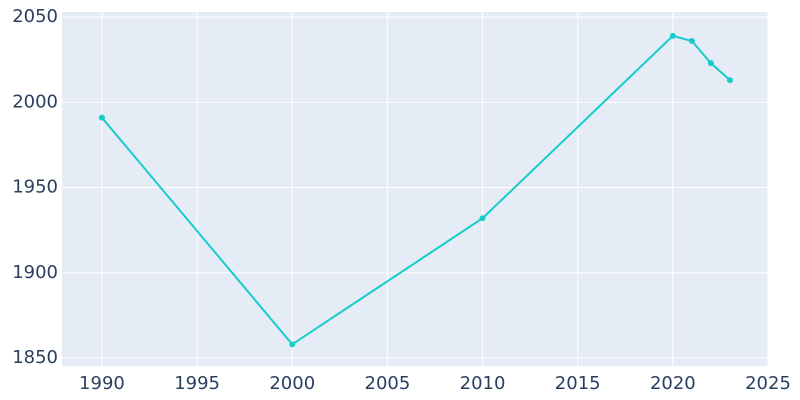 The height and width of the screenshot is (400, 800). I want to click on x-tick-label: 2010, so click(483, 383).